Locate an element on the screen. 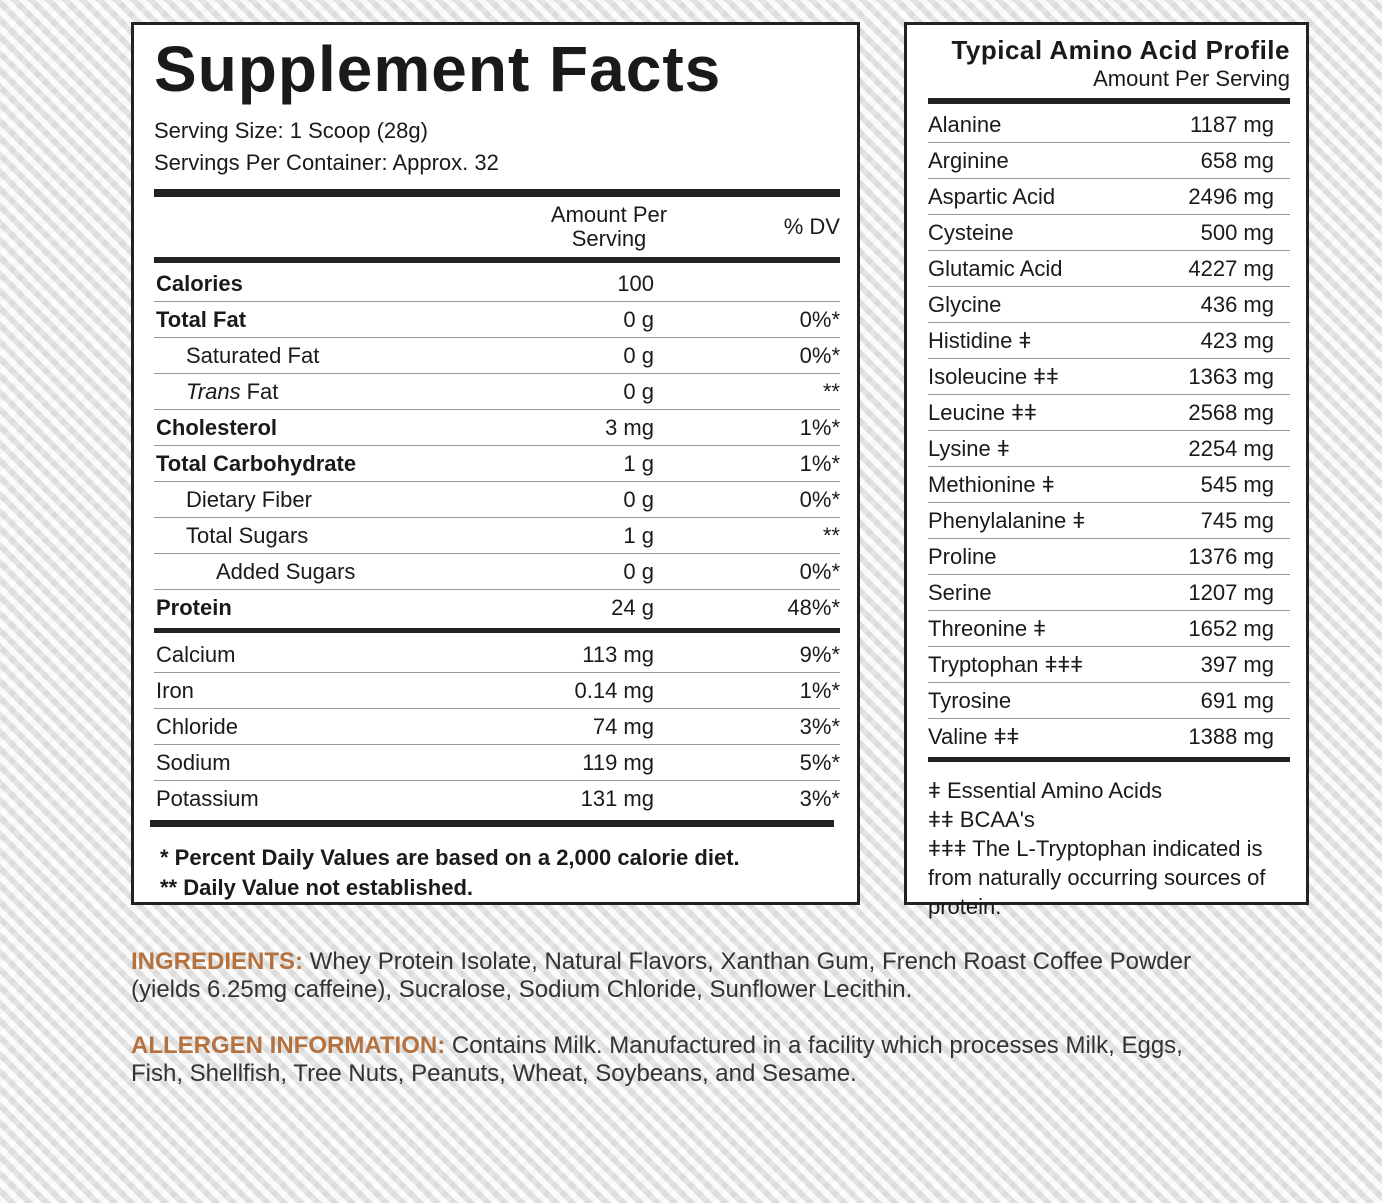 The height and width of the screenshot is (1203, 1382). nutrient-name: Sodium is located at coordinates (193, 762).